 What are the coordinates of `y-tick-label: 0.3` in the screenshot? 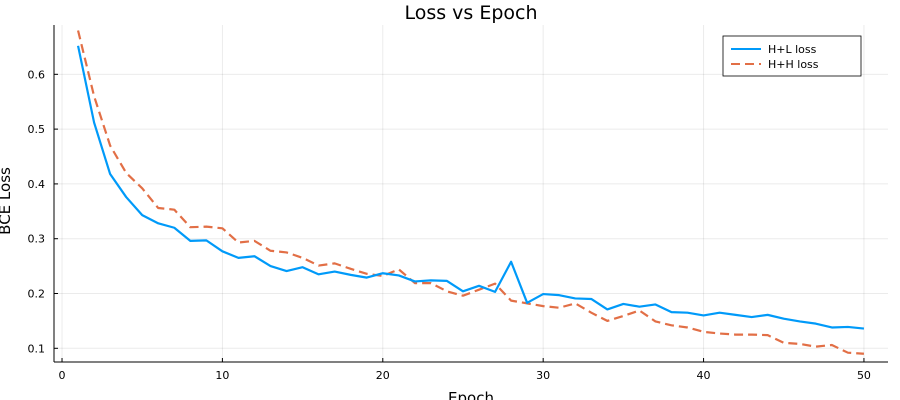 It's located at (37, 239).